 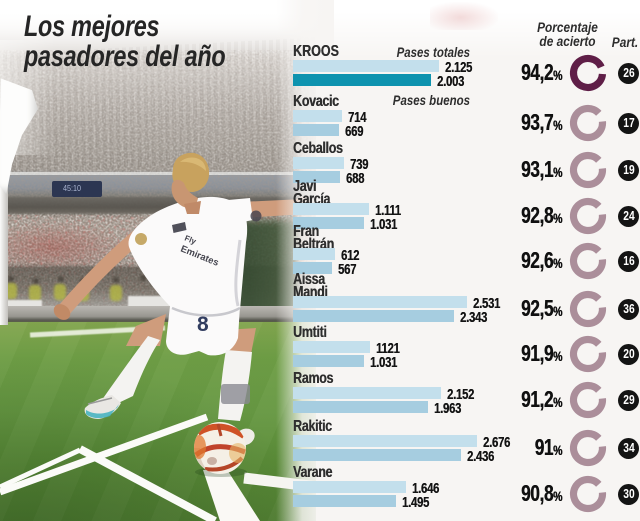 I want to click on svg-text: Fly, so click(x=190, y=240).